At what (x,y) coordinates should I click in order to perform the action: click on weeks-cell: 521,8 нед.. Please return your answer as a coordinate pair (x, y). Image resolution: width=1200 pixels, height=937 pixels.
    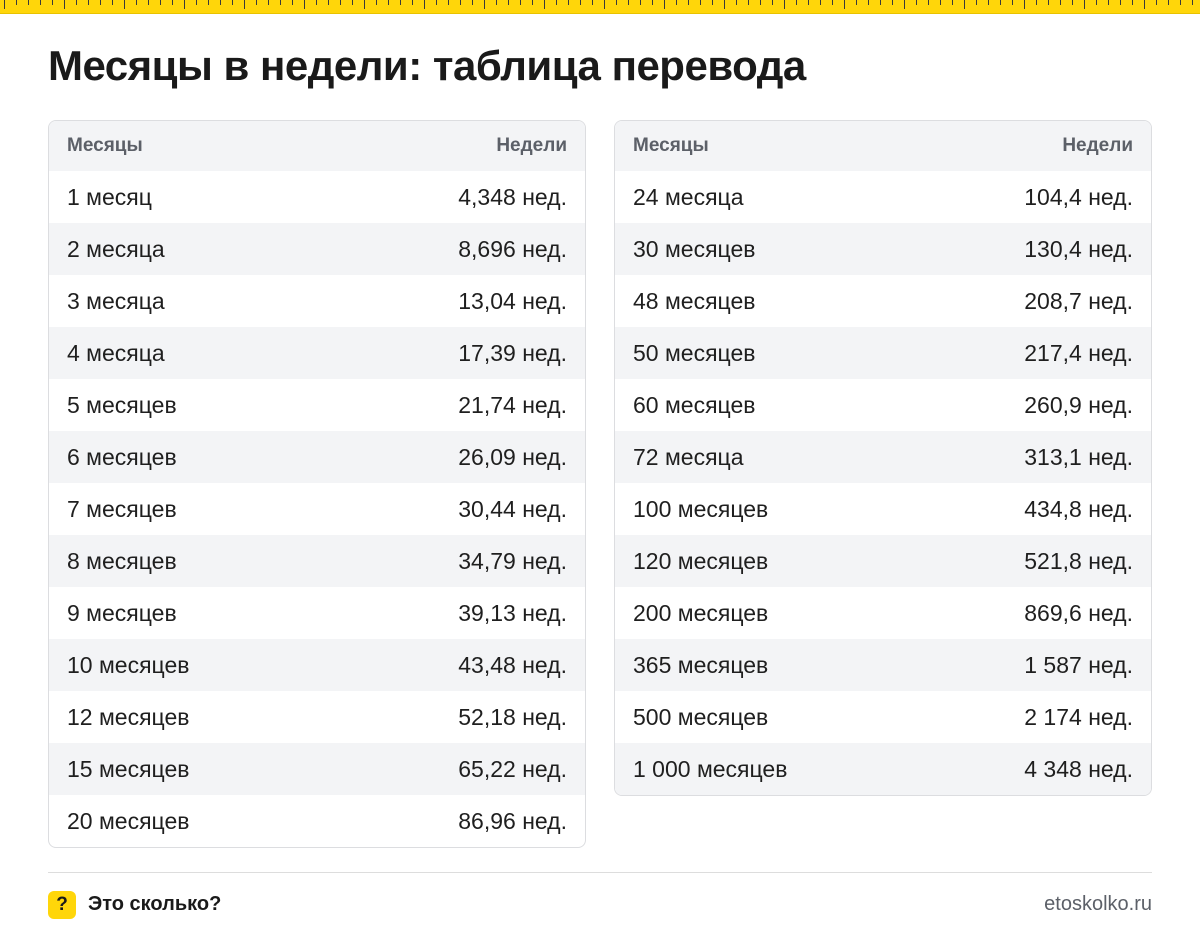
    Looking at the image, I should click on (1078, 560).